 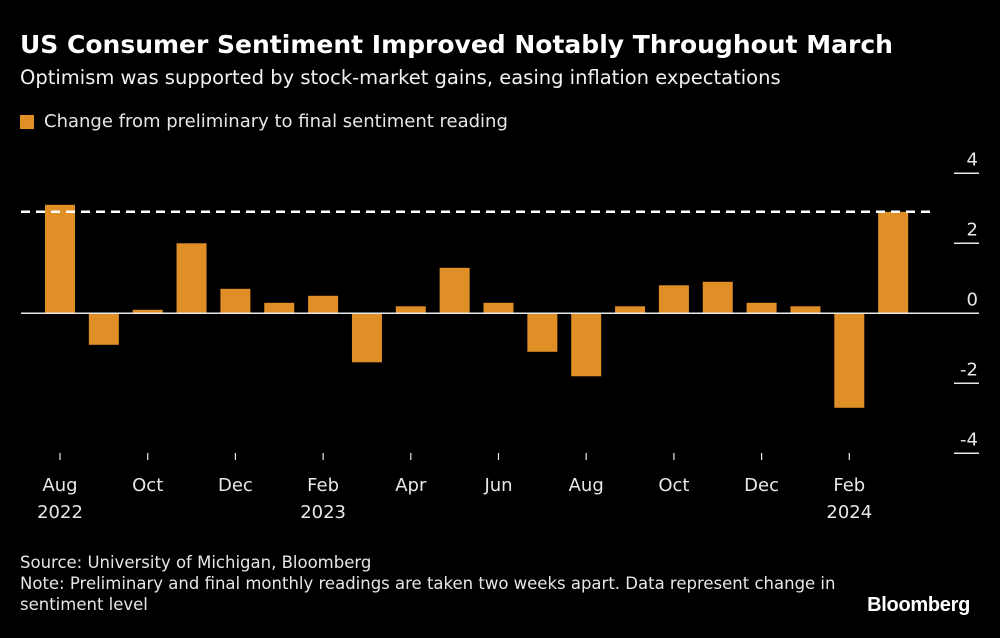 What do you see at coordinates (191, 278) in the screenshot?
I see `bar-nov-2022` at bounding box center [191, 278].